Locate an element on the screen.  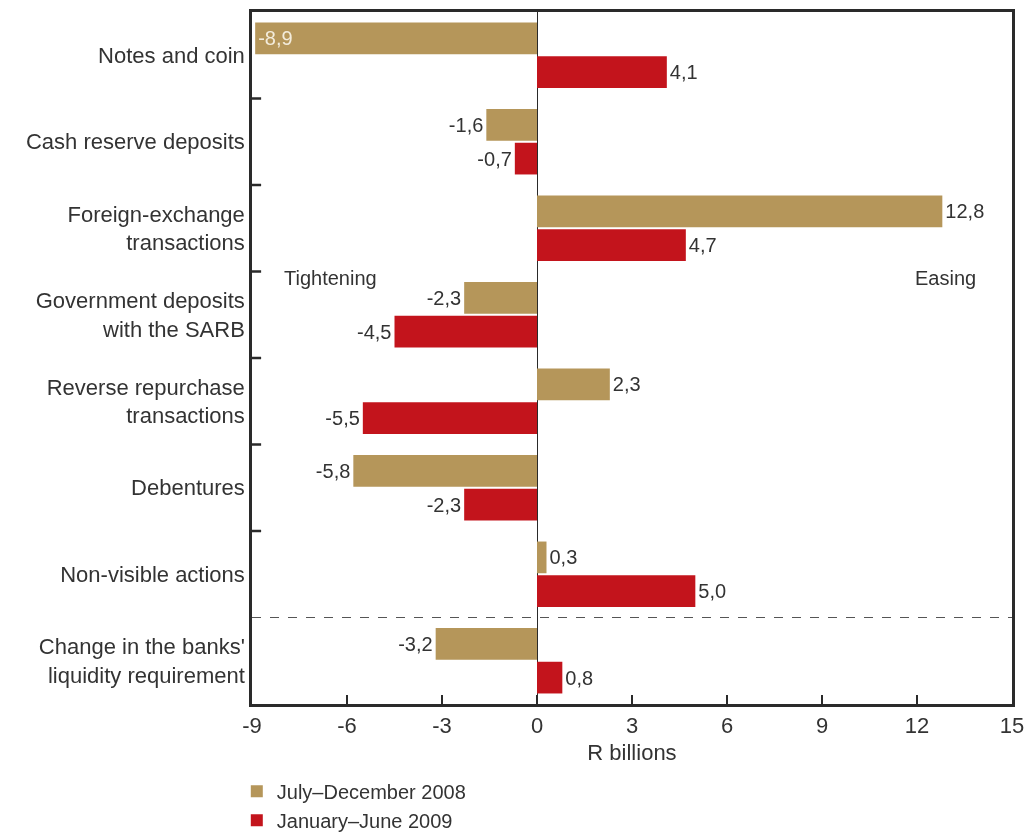
x-tick-label: -3 is located at coordinates (442, 726).